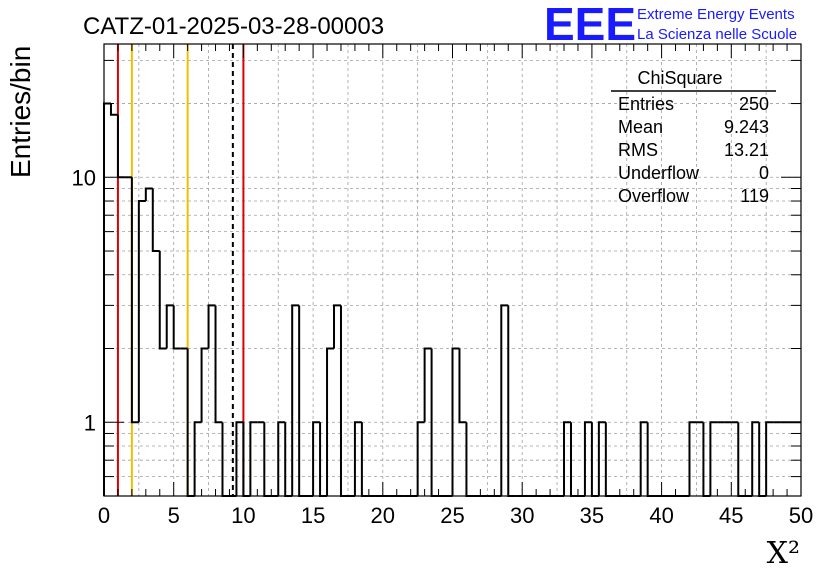  I want to click on y-axis-label: Entries/bin, so click(20, 112).